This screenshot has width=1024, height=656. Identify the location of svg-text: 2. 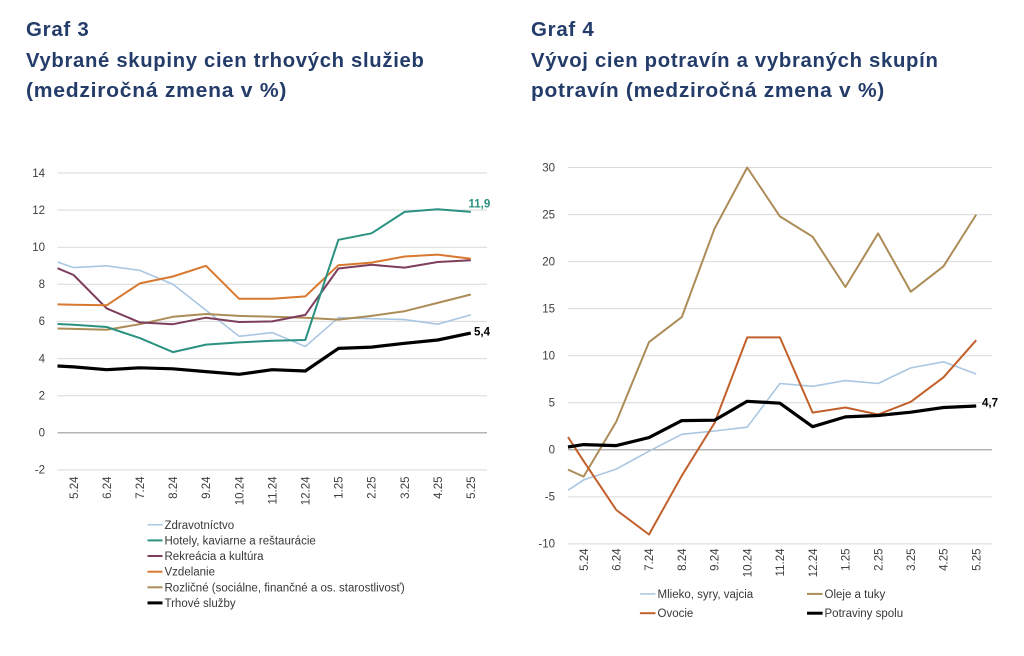
(42, 397).